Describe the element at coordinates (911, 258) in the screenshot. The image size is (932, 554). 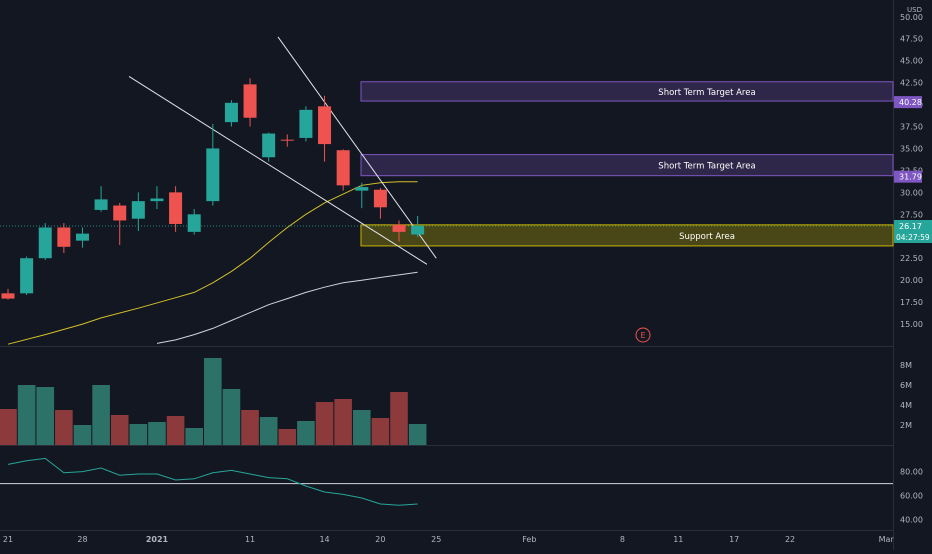
I see `price-tick-label: 22.50` at that location.